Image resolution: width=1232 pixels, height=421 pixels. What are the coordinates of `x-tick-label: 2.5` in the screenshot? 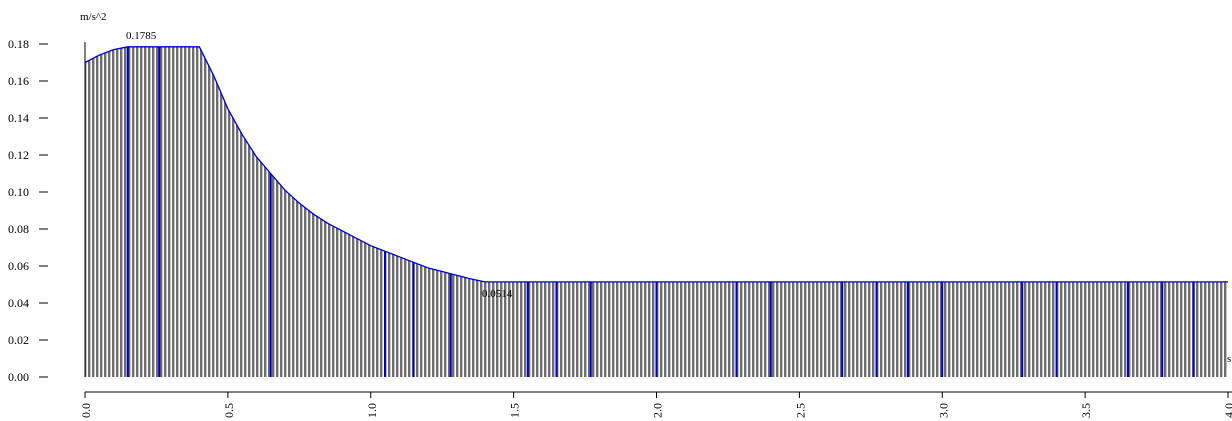 It's located at (800, 410).